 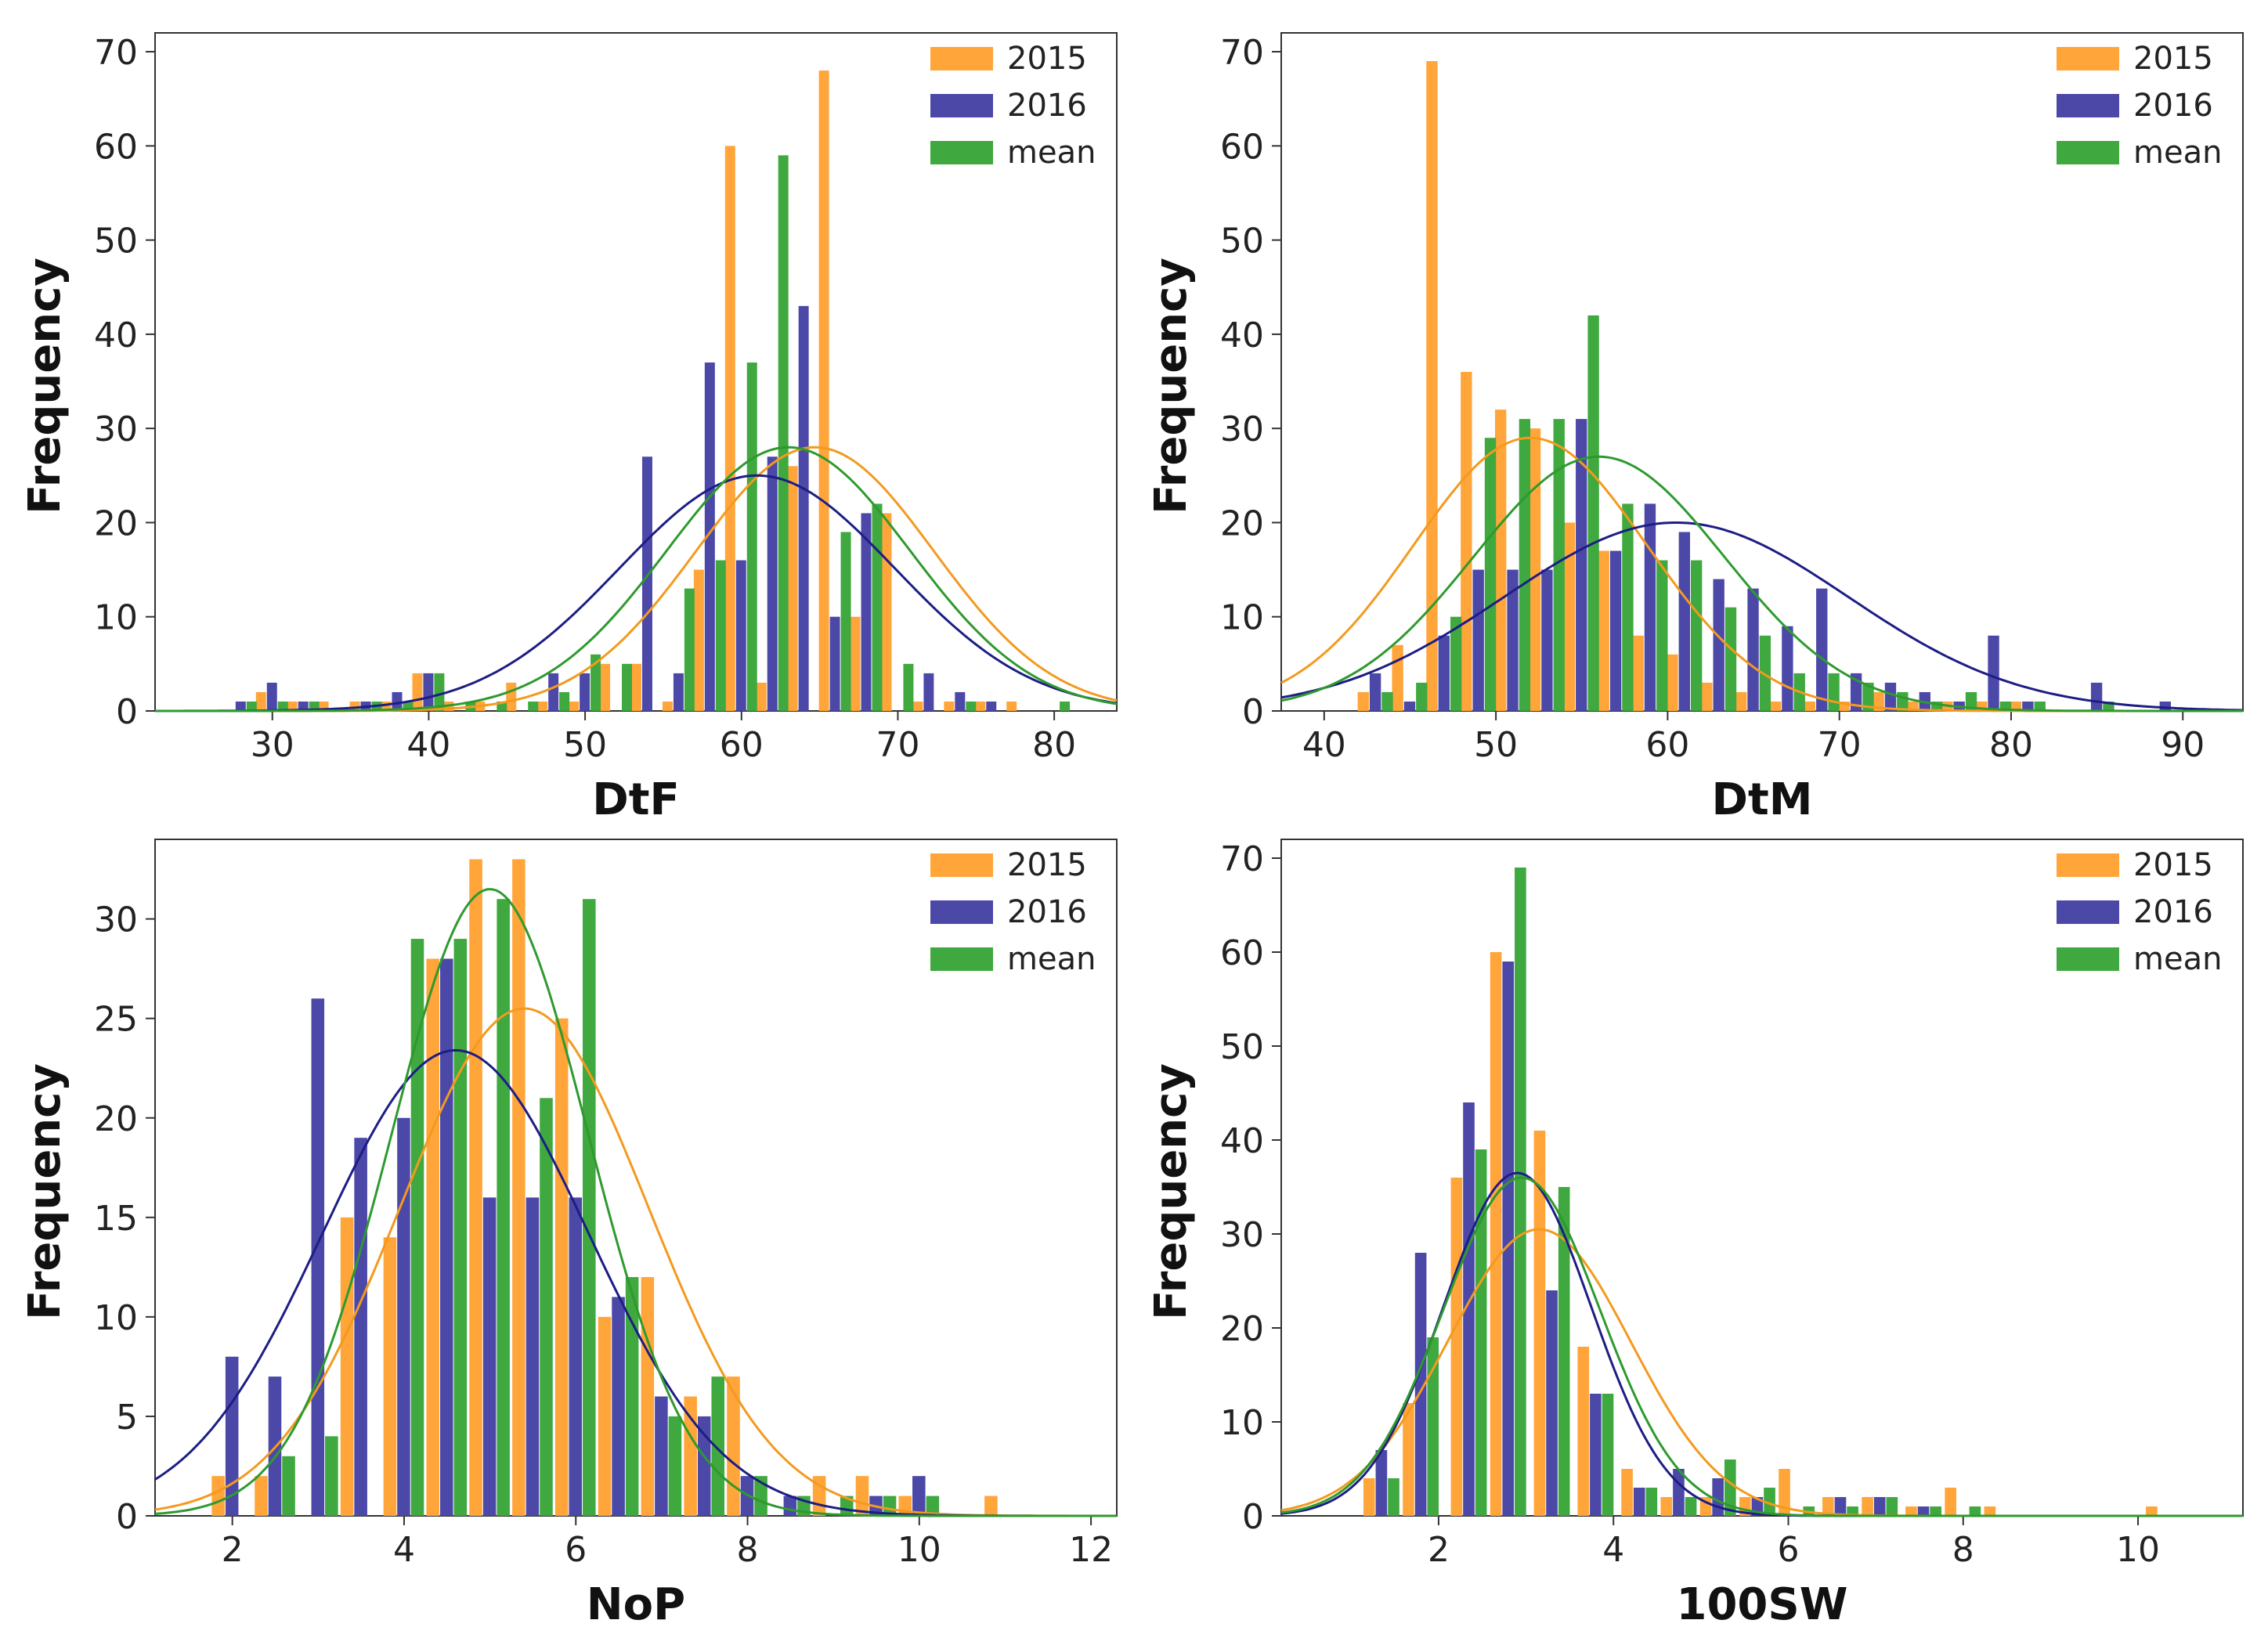 What do you see at coordinates (116, 1219) in the screenshot?
I see `y-tick-label: 15` at bounding box center [116, 1219].